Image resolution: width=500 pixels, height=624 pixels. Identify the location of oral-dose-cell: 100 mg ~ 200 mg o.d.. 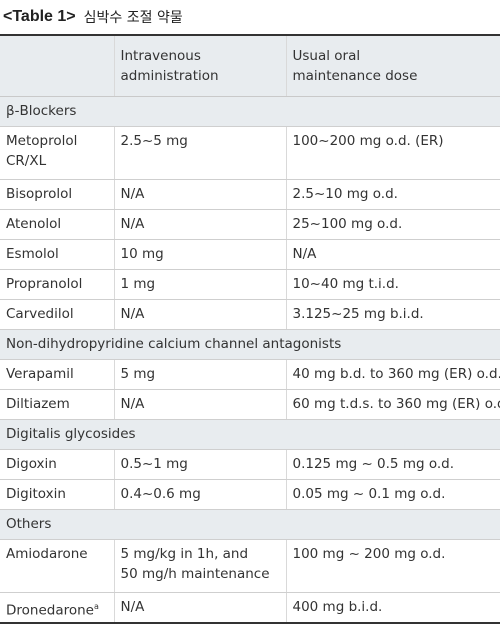
(393, 566).